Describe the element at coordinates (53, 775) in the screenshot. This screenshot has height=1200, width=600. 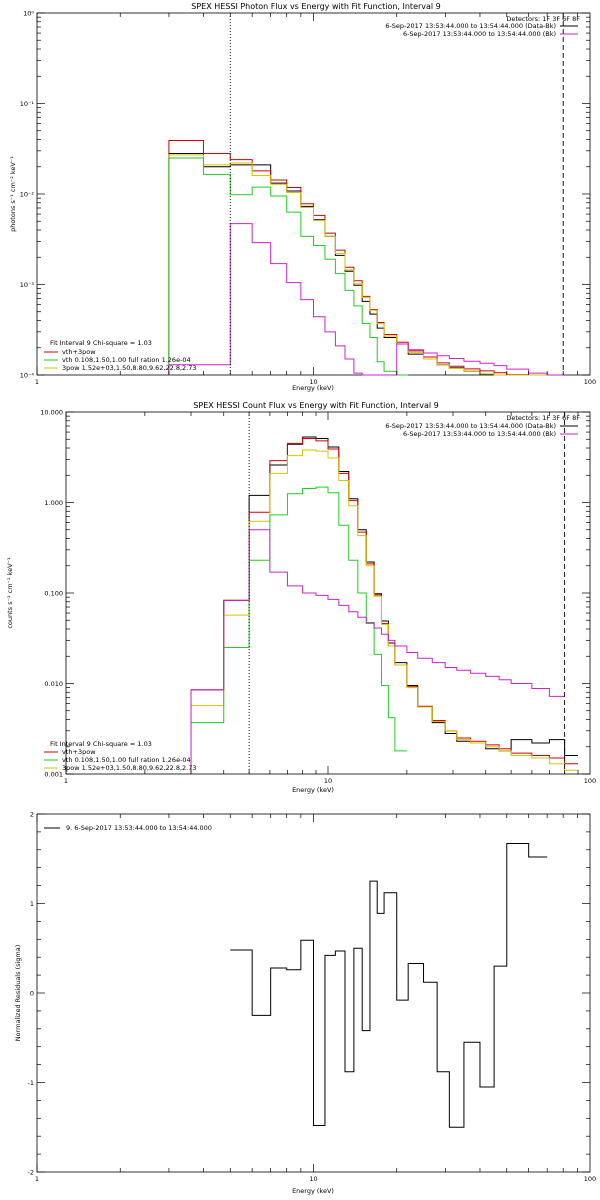
I see `count-flux-y-tick-label: 0.001` at that location.